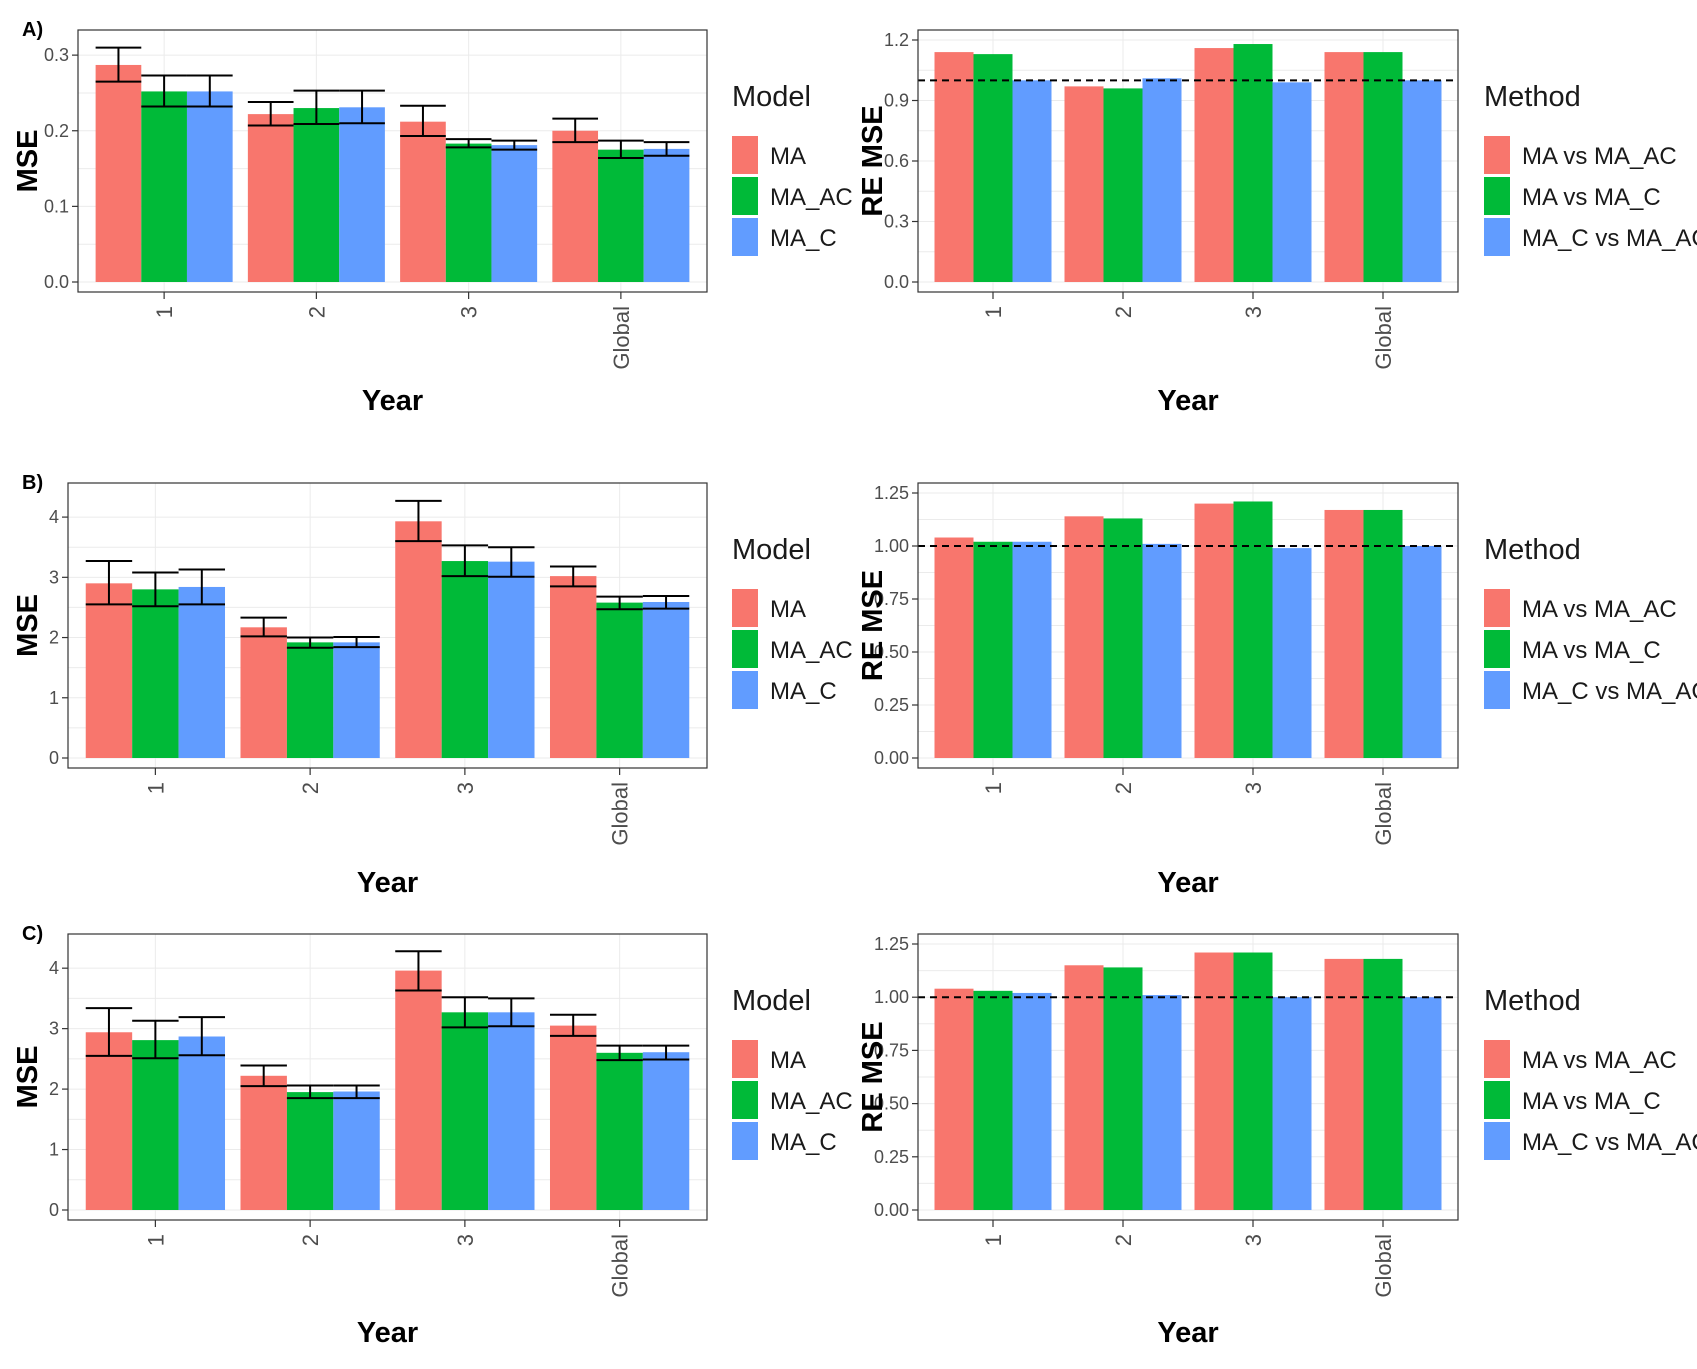 The image size is (1697, 1369). Describe the element at coordinates (896, 161) in the screenshot. I see `y-tick-label: 0.6` at that location.